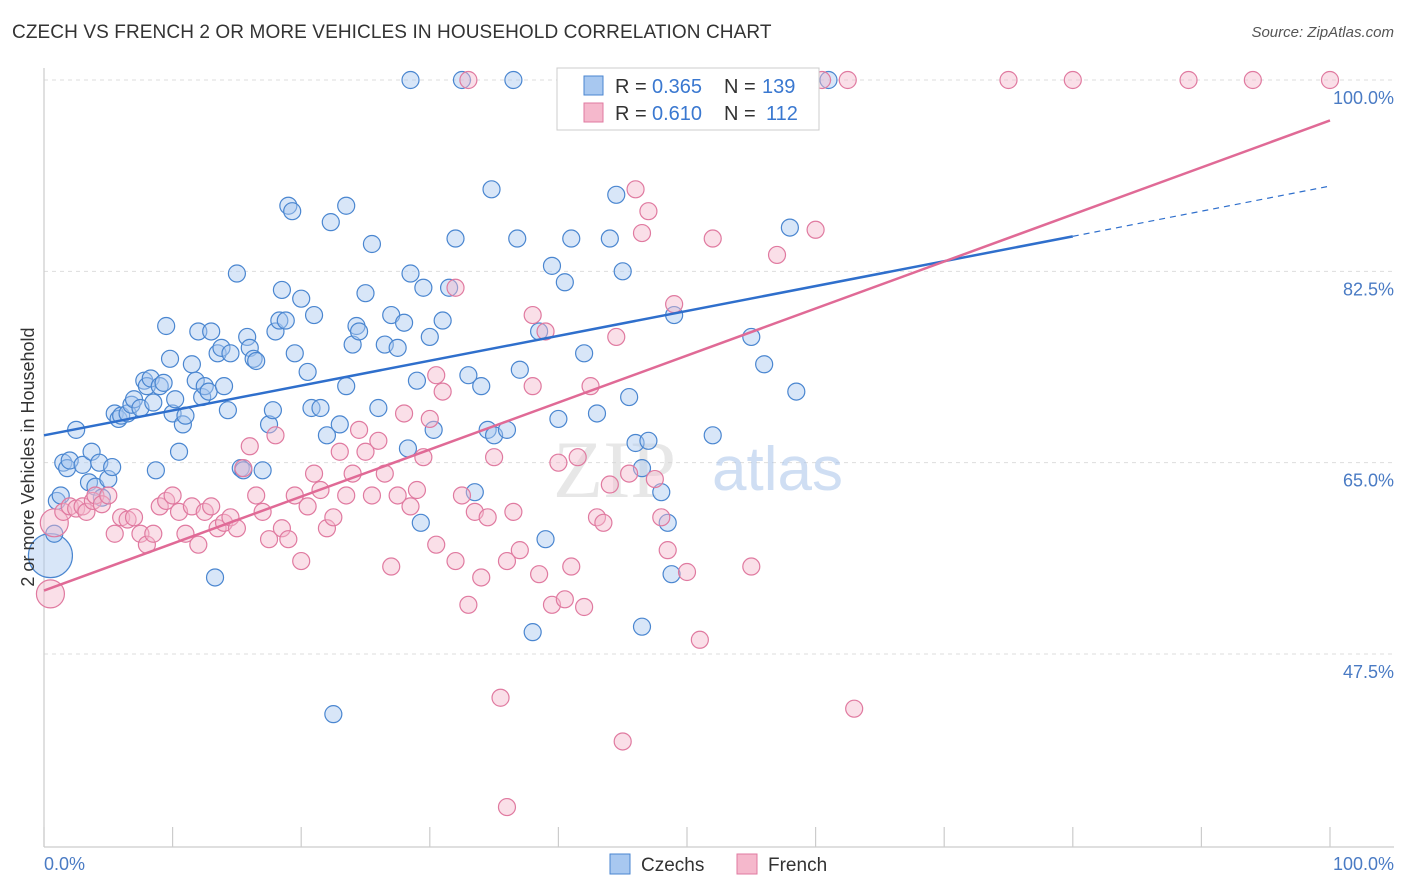 This screenshot has height=892, width=1406. I want to click on x-axis-ticks, so click(687, 837).